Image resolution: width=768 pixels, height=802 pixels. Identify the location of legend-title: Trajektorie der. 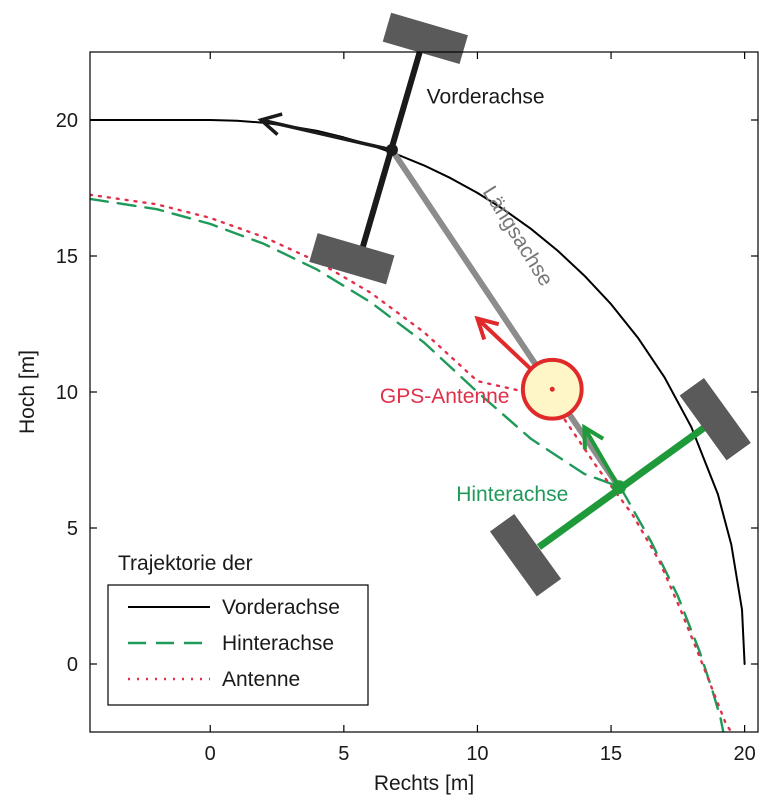
(185, 563).